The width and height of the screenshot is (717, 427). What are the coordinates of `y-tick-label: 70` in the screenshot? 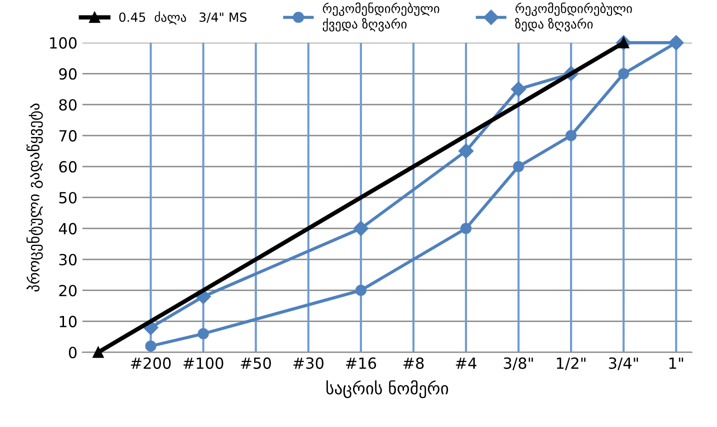 It's located at (68, 136).